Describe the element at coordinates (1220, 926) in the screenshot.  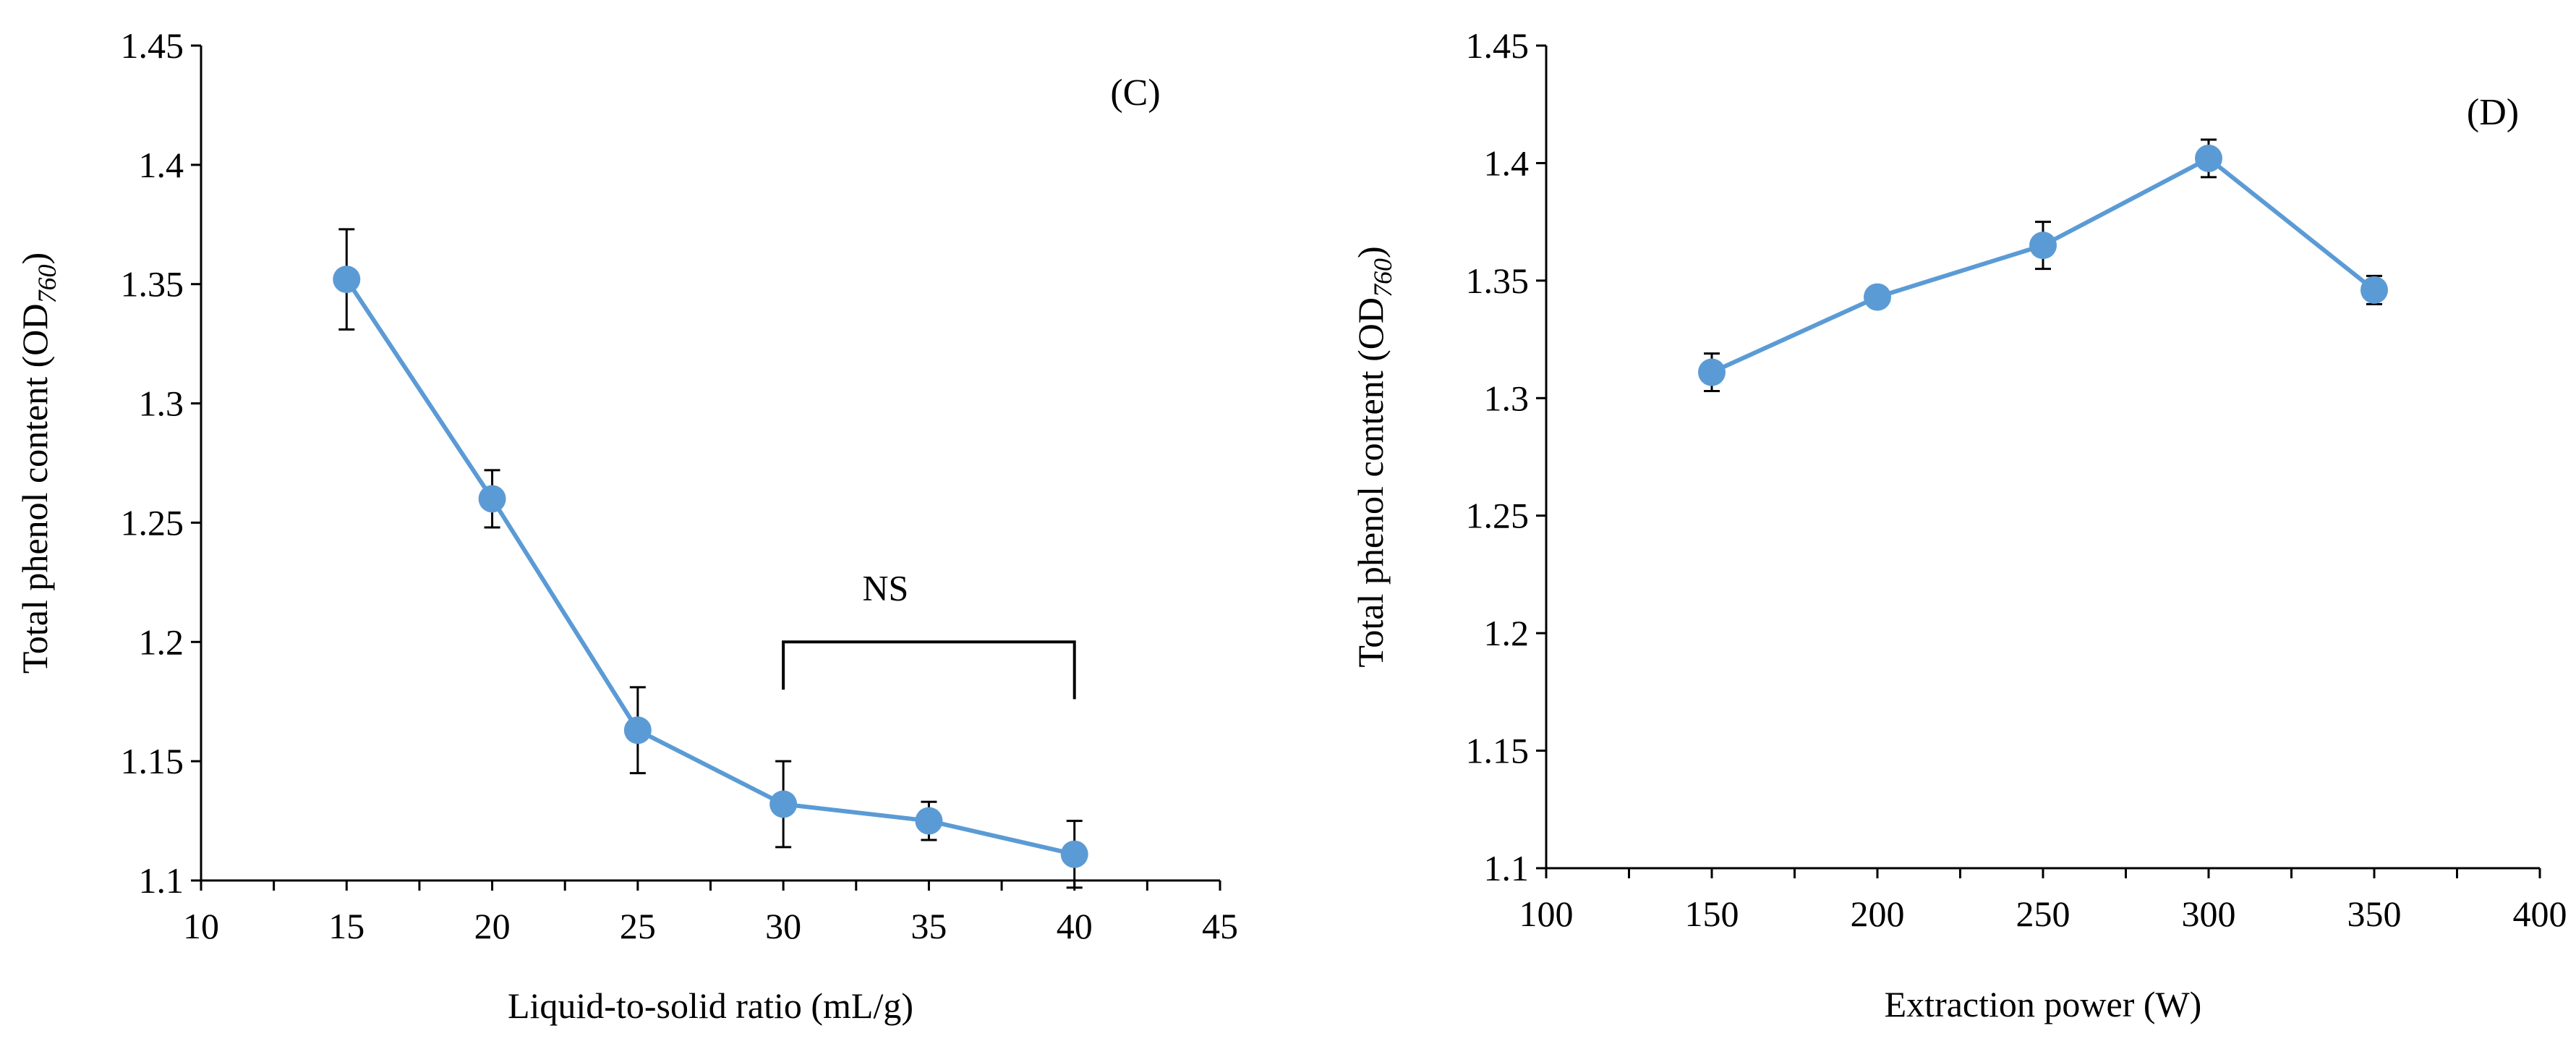
I see `x-tick-label: 45` at that location.